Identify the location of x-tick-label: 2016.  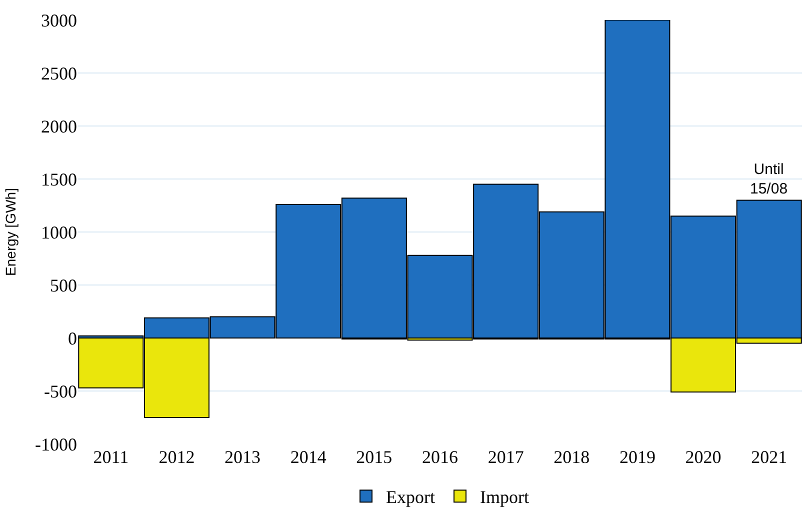
(440, 457).